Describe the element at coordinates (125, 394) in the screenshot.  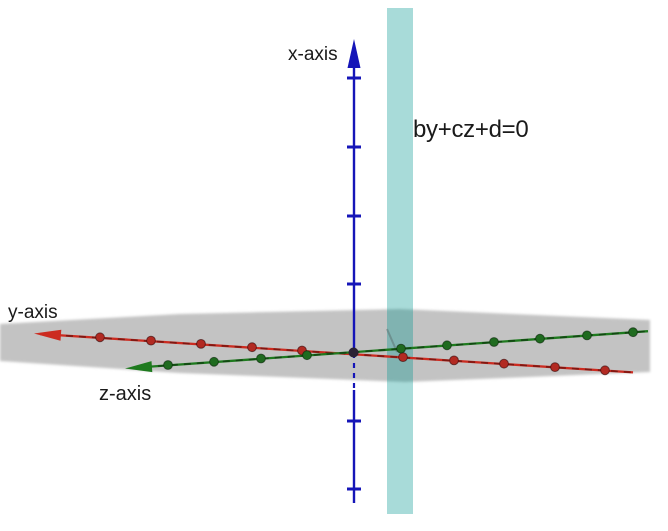
I see `z-axis-label: z-axis` at that location.